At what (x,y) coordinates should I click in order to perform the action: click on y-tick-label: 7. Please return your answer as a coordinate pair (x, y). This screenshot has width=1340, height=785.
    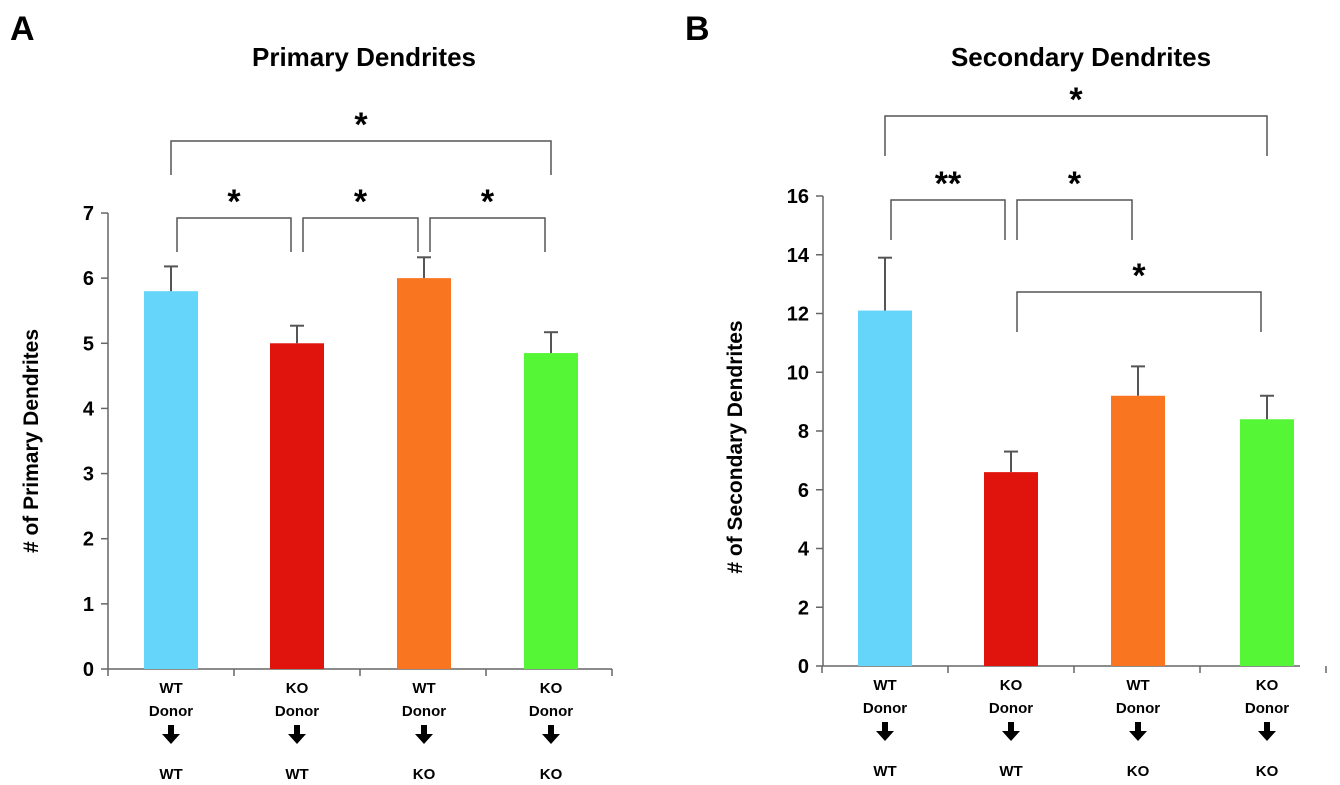
    Looking at the image, I should click on (88, 214).